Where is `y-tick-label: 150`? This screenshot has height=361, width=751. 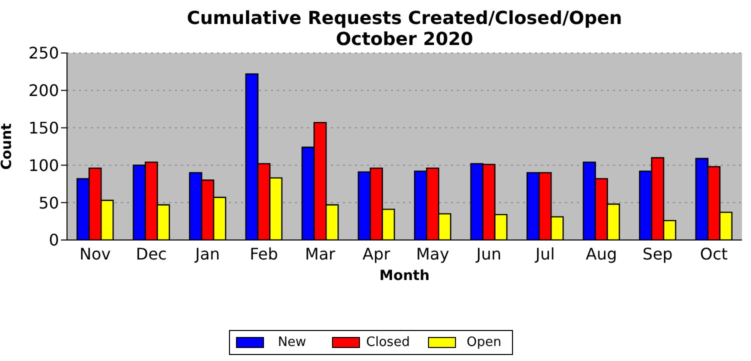
y-tick-label: 150 is located at coordinates (43, 128).